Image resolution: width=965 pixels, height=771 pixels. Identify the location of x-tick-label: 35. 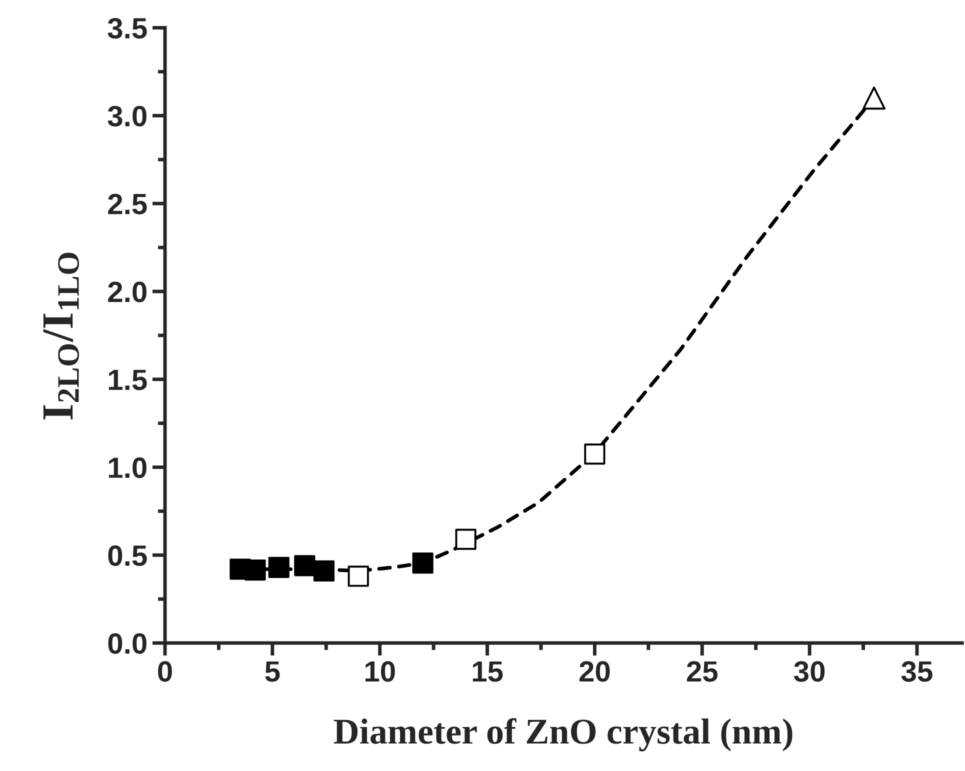
(916, 671).